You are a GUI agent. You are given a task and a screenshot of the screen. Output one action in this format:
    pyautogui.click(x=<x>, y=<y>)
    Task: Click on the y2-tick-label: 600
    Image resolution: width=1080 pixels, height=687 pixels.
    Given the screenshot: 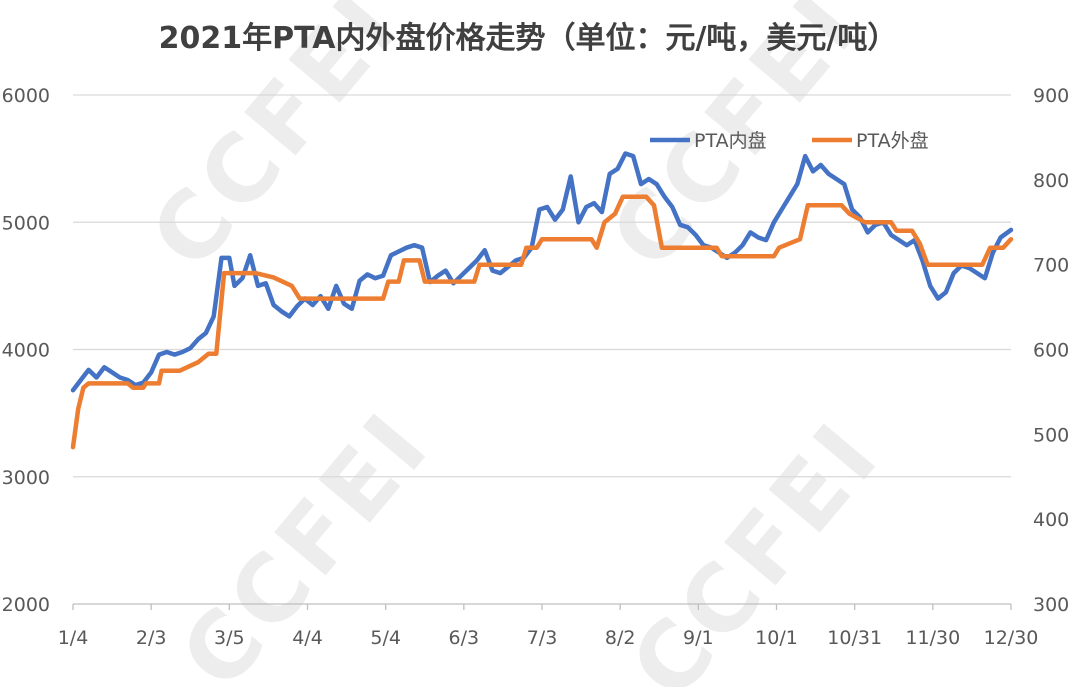 What is the action you would take?
    pyautogui.click(x=1051, y=351)
    